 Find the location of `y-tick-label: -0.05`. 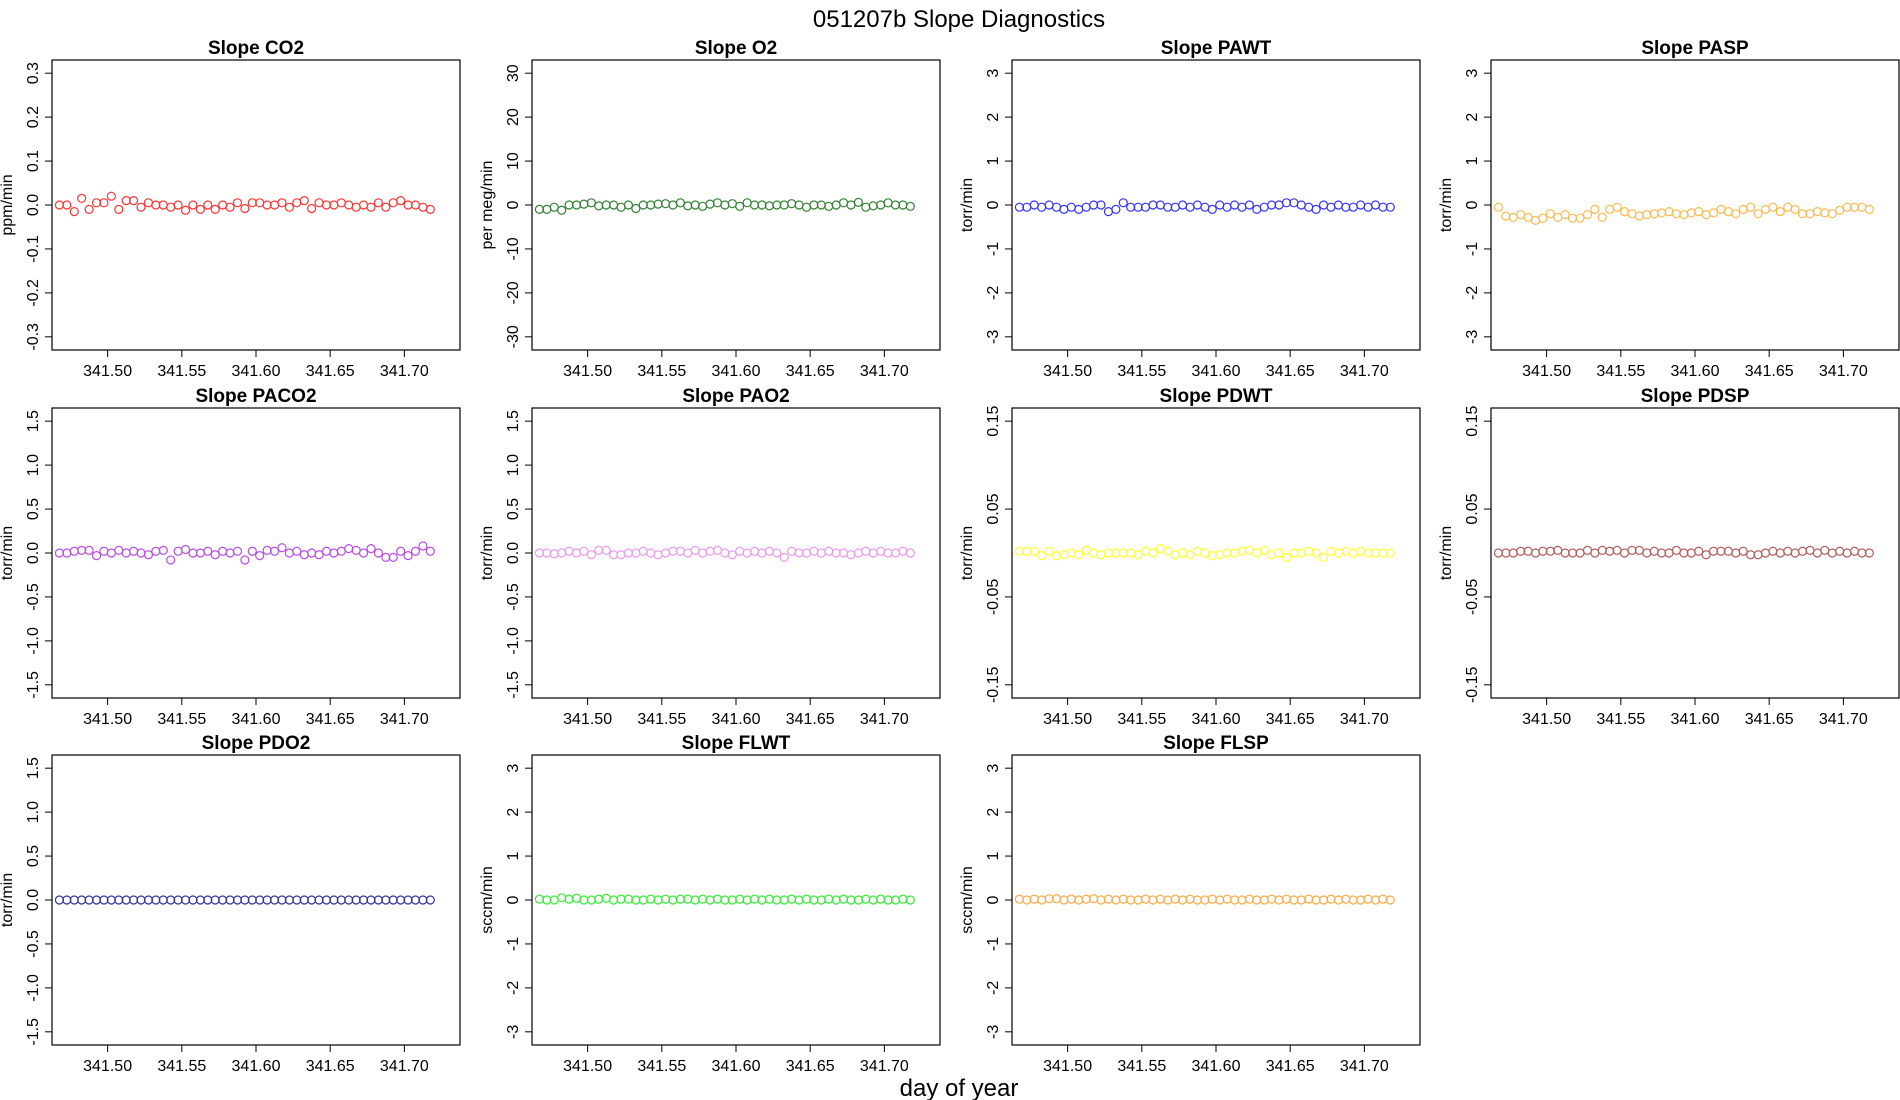

y-tick-label: -0.05 is located at coordinates (993, 597).